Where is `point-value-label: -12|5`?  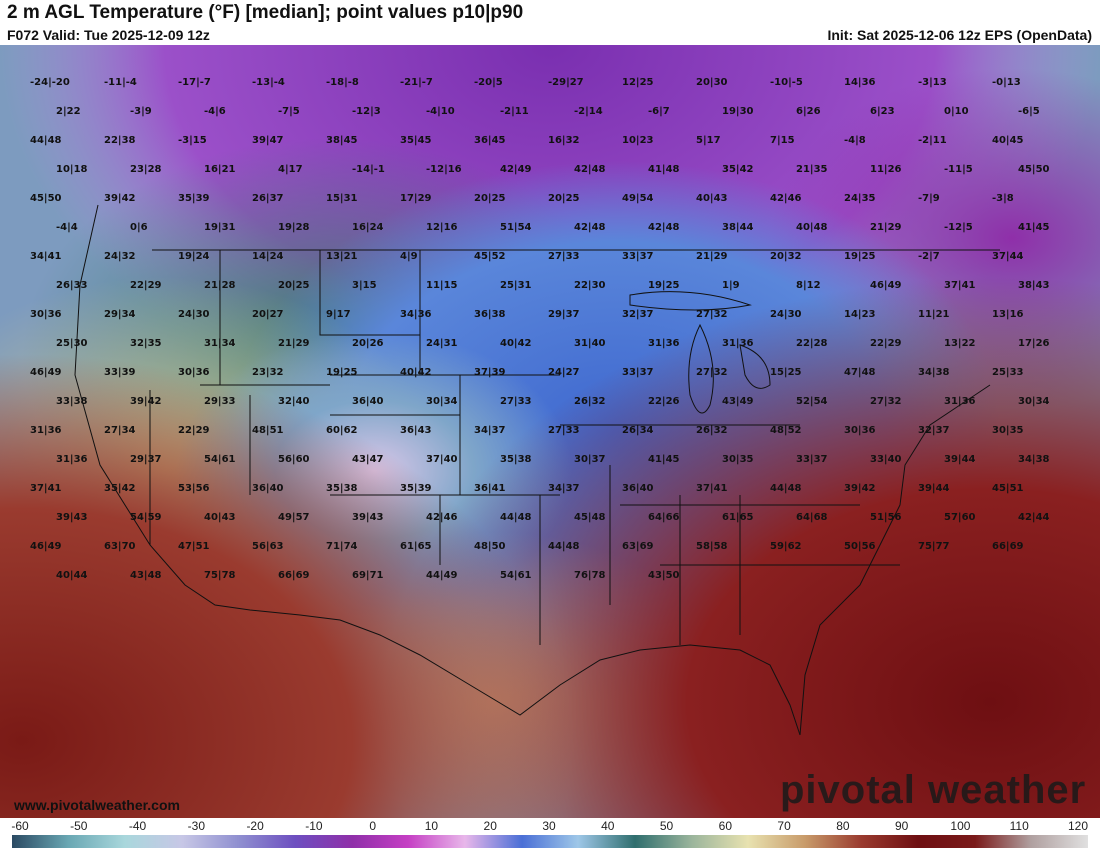 point-value-label: -12|5 is located at coordinates (958, 227).